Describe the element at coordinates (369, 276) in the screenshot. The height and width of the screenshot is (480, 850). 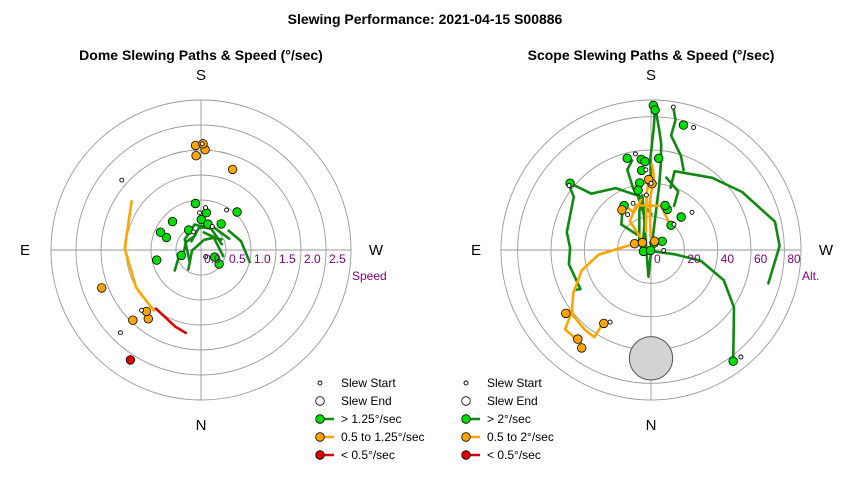
I see `dome-radial-label: Speed` at that location.